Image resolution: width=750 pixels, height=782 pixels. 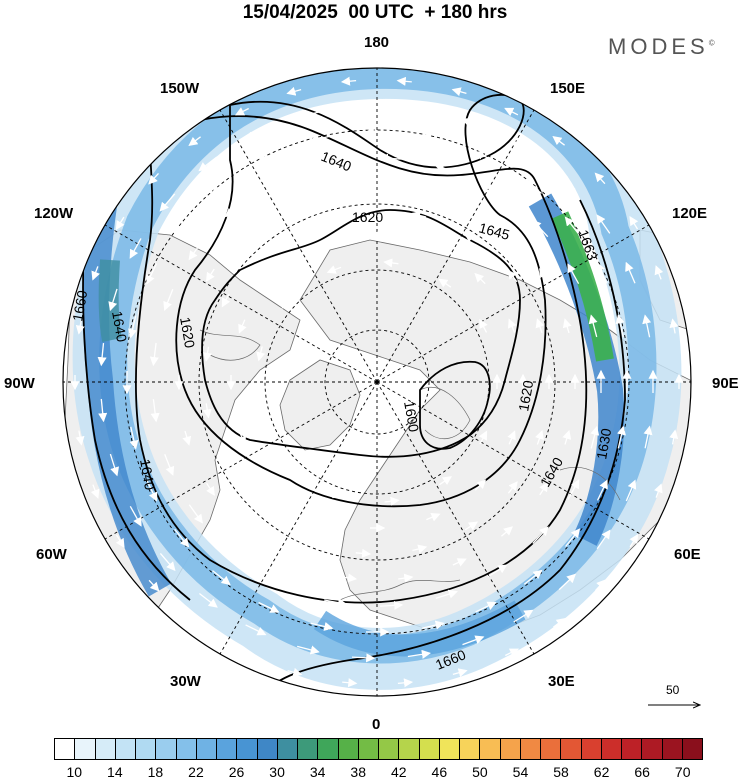 I want to click on colorbar-tick-label: 46, so click(x=439, y=772).